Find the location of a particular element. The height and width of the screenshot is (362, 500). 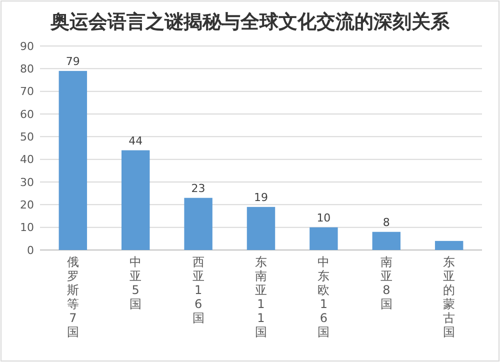

y-tick-label: 0 is located at coordinates (30, 250).